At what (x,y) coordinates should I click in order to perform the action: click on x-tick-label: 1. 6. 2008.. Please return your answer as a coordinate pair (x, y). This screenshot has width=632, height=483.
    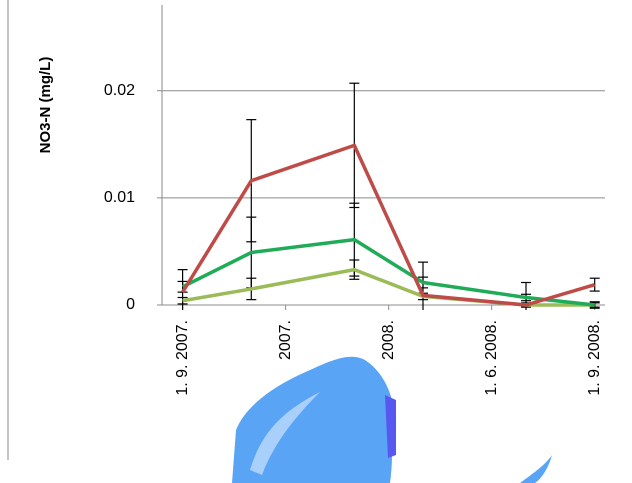
    Looking at the image, I should click on (491, 358).